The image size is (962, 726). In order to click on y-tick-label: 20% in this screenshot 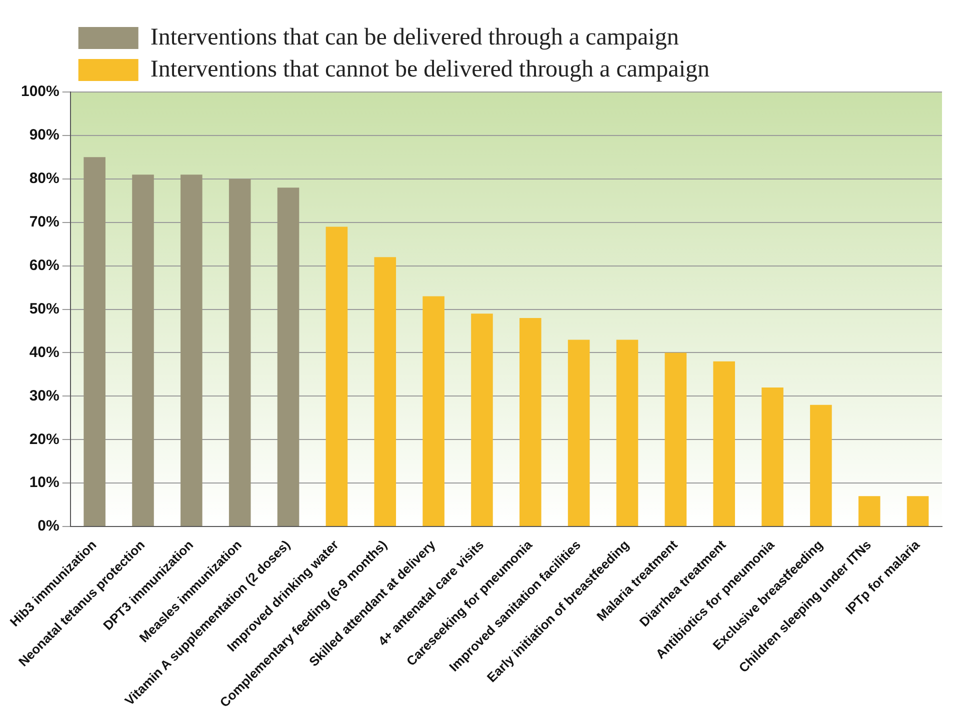, I will do `click(44, 439)`.